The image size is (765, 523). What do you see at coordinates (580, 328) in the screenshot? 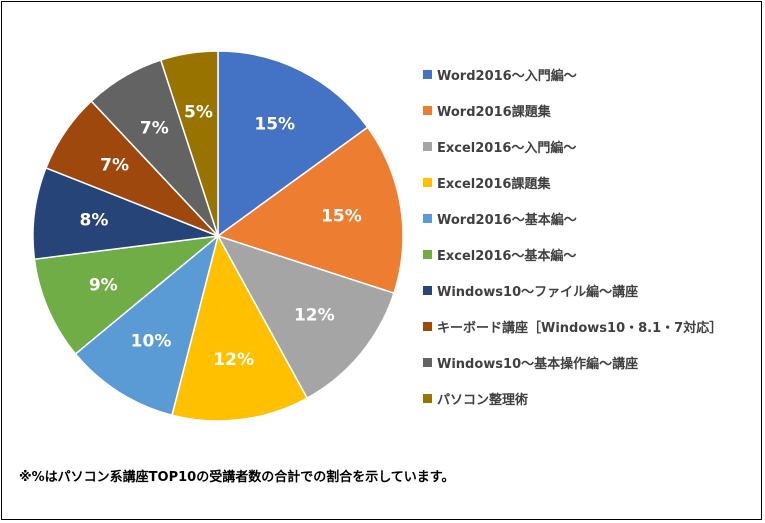
I see `legend-label-8: キーボード講座［Windows10・8.1・7対応］` at bounding box center [580, 328].